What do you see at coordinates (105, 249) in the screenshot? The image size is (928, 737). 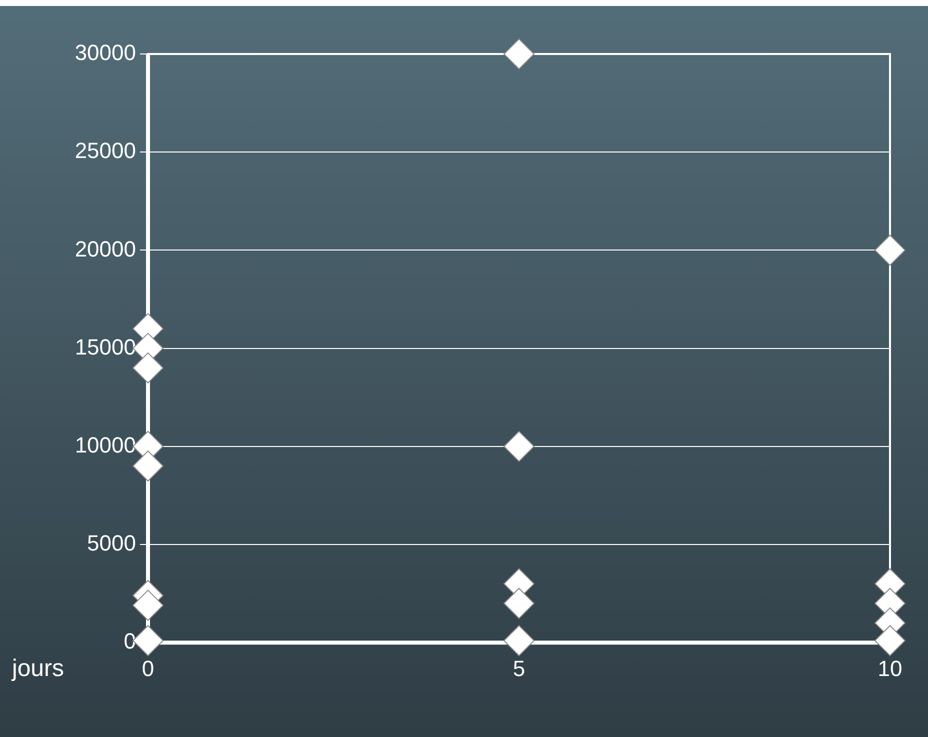 I see `y-tick-label: 20000` at bounding box center [105, 249].